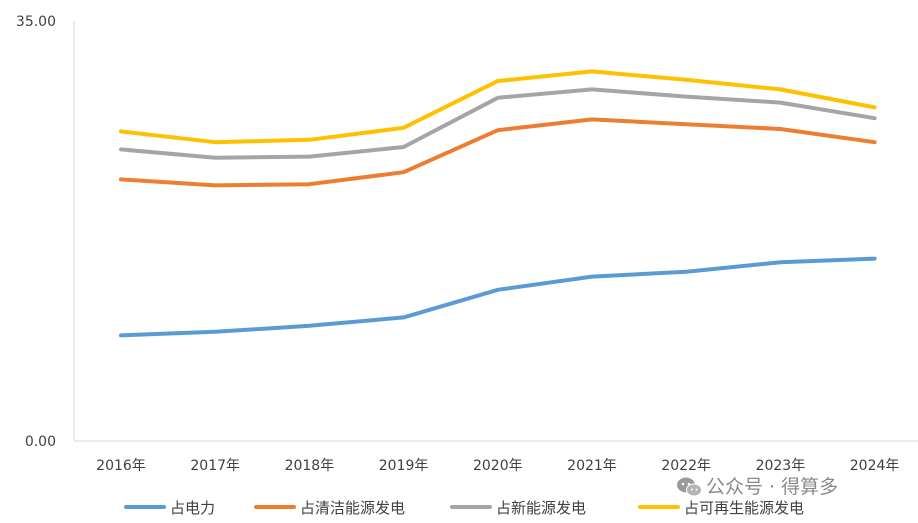 This screenshot has width=918, height=523. I want to click on x-tick-label: 2017年, so click(215, 466).